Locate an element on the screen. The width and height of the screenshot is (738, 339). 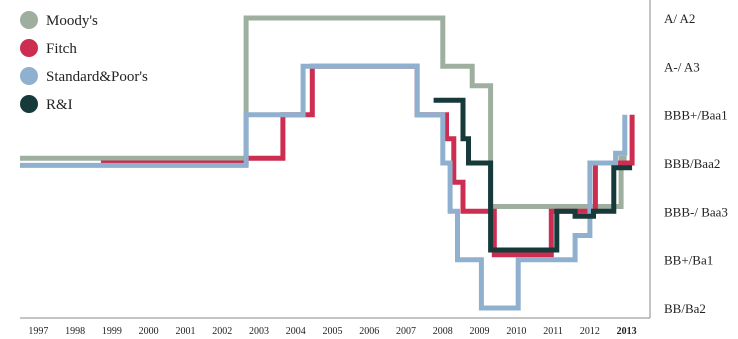
year-label: 2005 is located at coordinates (333, 331).